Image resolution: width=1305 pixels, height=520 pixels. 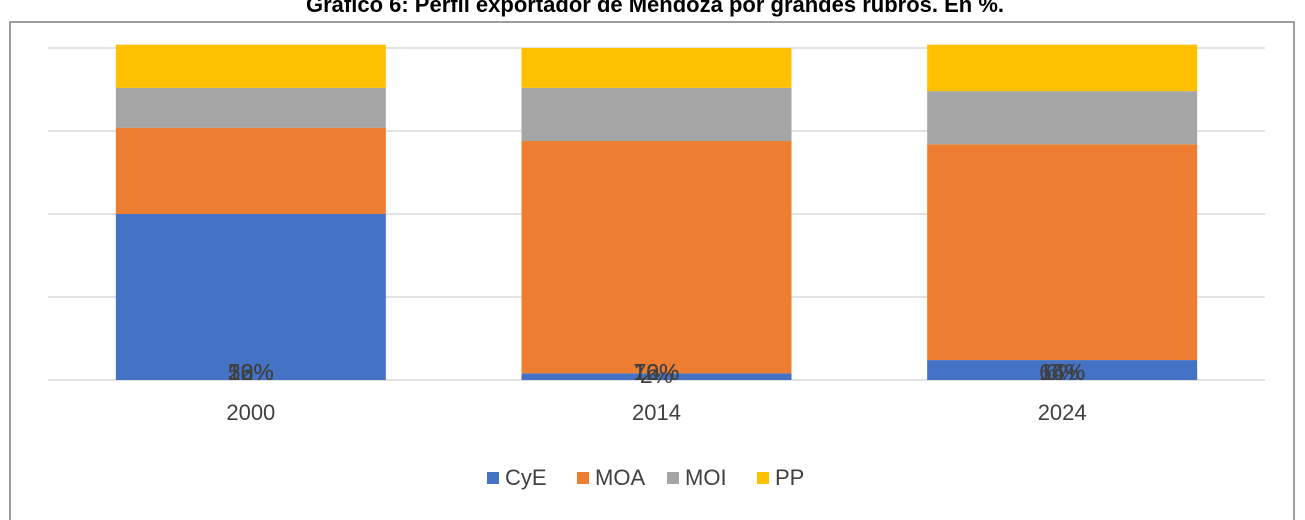 What do you see at coordinates (620, 477) in the screenshot?
I see `legend-label: MOA` at bounding box center [620, 477].